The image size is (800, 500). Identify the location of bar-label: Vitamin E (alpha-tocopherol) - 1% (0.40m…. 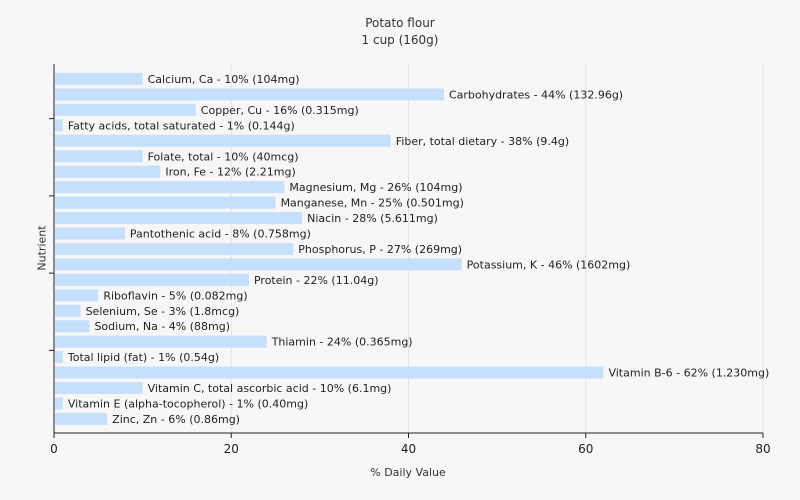
(188, 403).